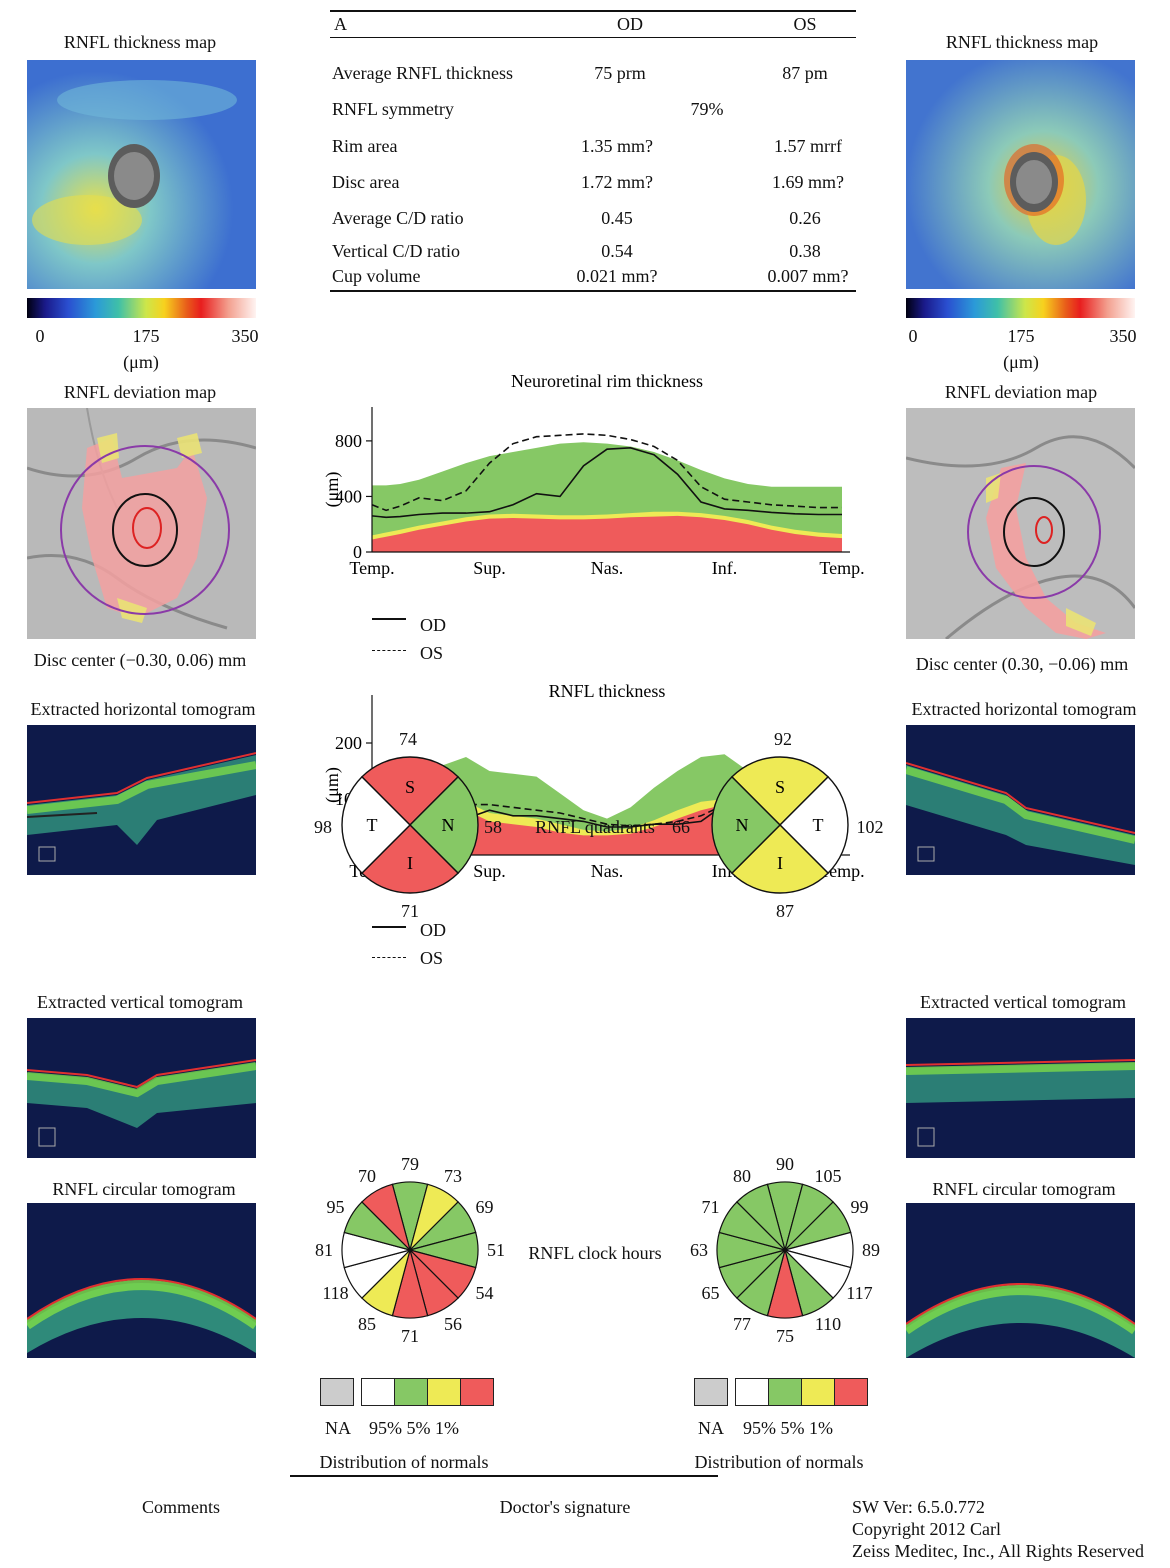  What do you see at coordinates (432, 958) in the screenshot?
I see `legend-os-label: OS` at bounding box center [432, 958].